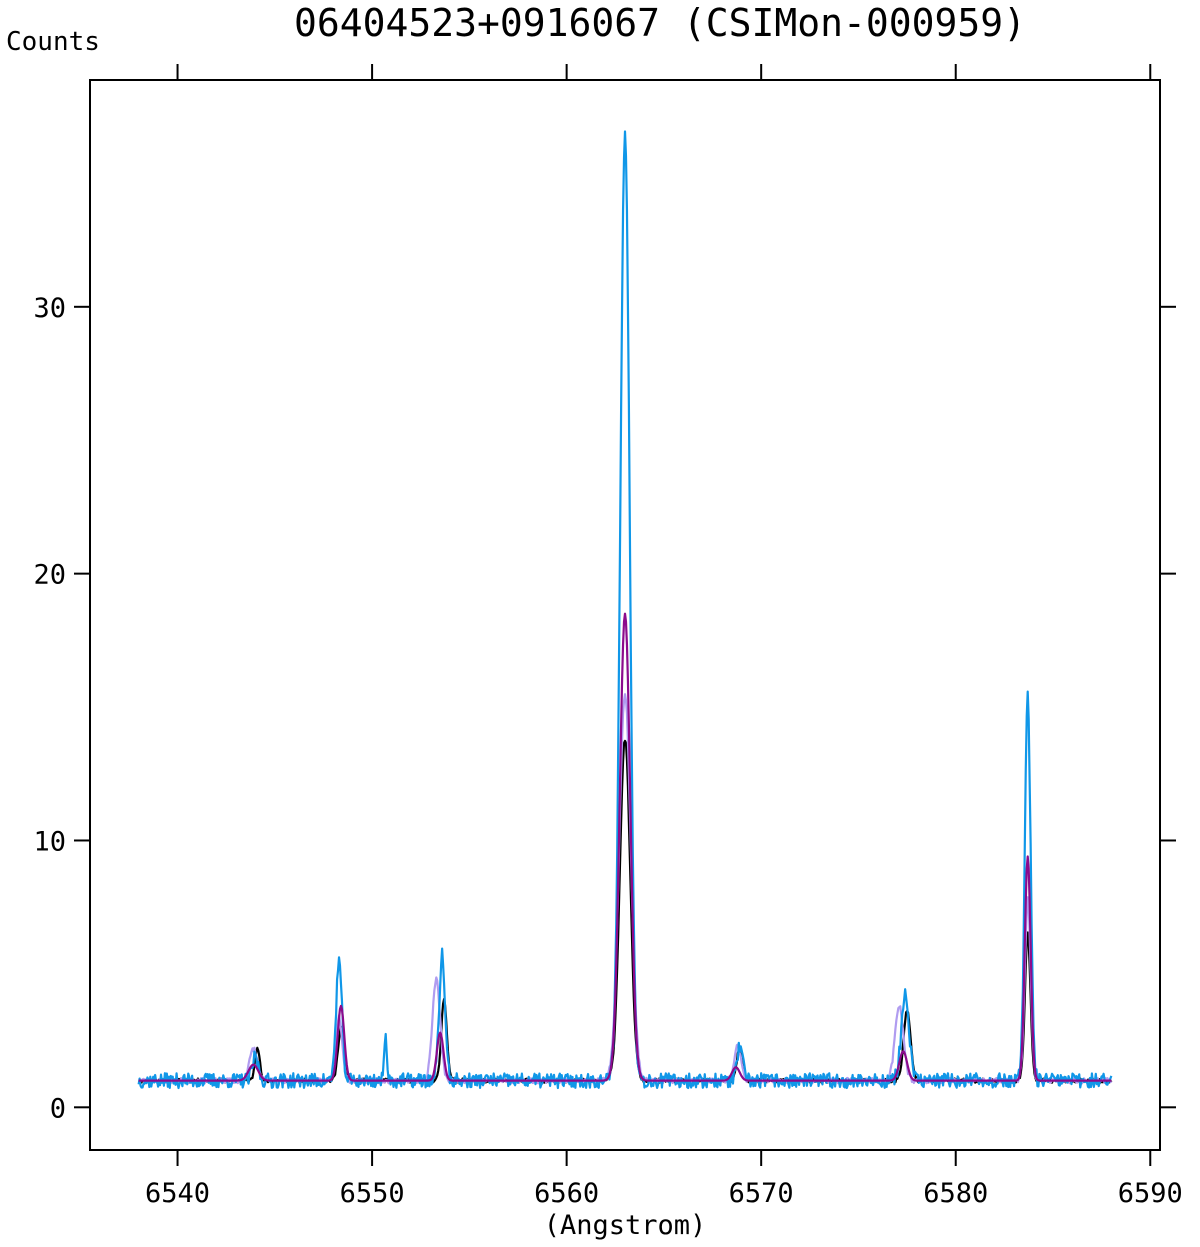 Image resolution: width=1200 pixels, height=1247 pixels. Describe the element at coordinates (955, 1193) in the screenshot. I see `x-tick-label-4: 6580` at that location.